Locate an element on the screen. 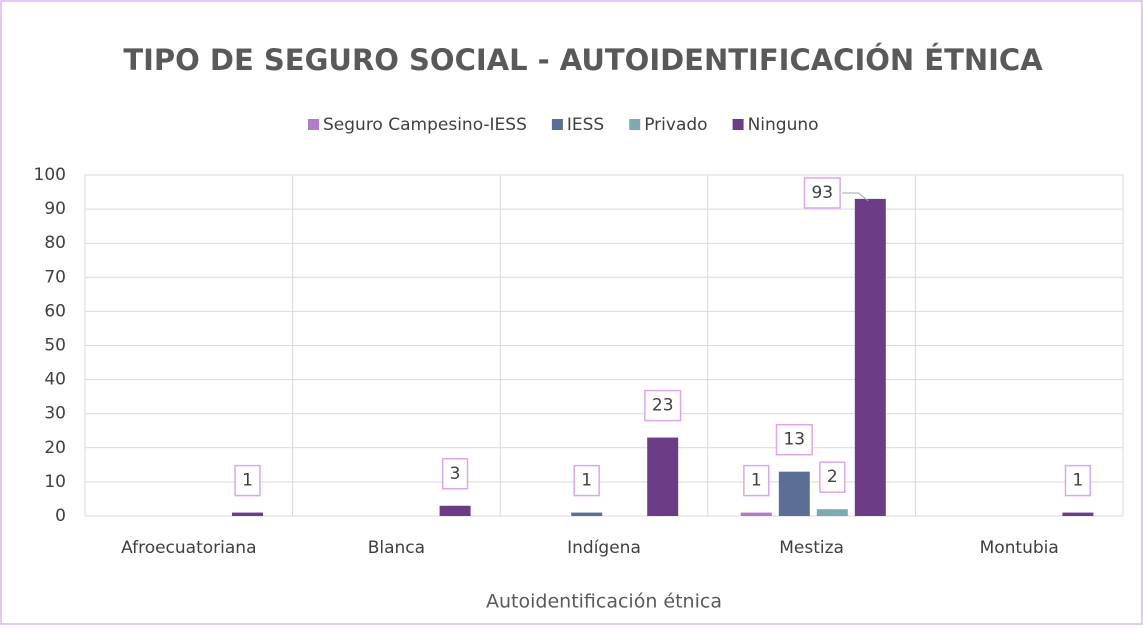  y-tick-label: 20 is located at coordinates (55, 448).